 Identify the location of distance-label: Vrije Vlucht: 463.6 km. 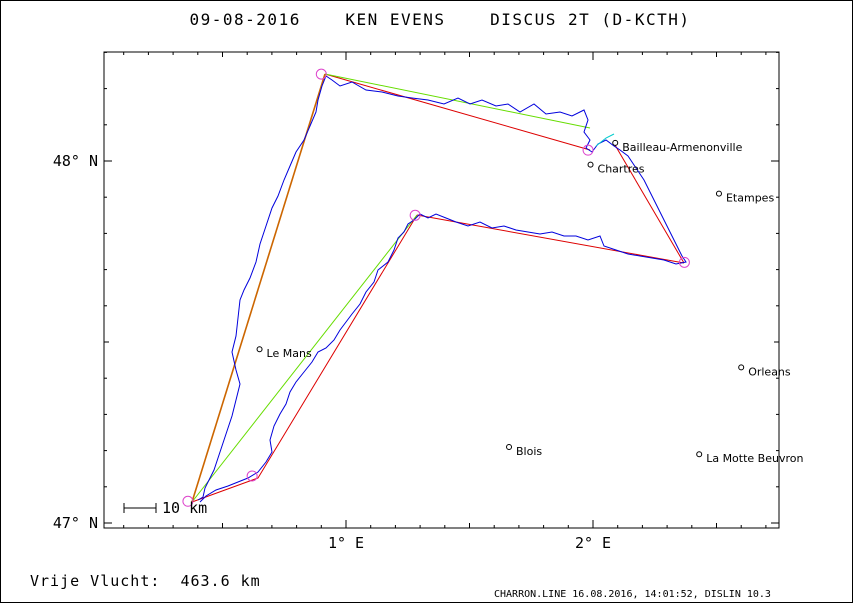
(145, 581).